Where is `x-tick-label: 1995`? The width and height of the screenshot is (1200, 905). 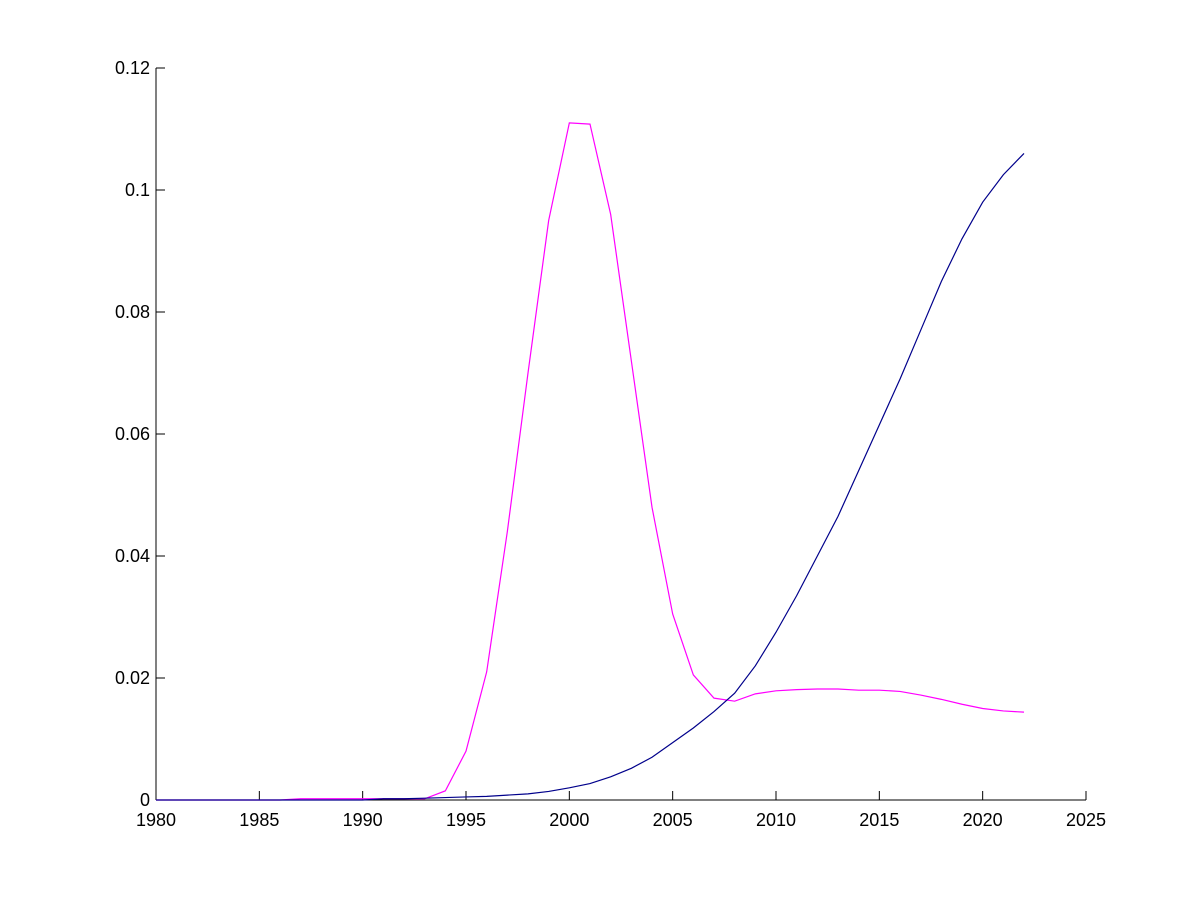
x-tick-label: 1995 is located at coordinates (466, 820).